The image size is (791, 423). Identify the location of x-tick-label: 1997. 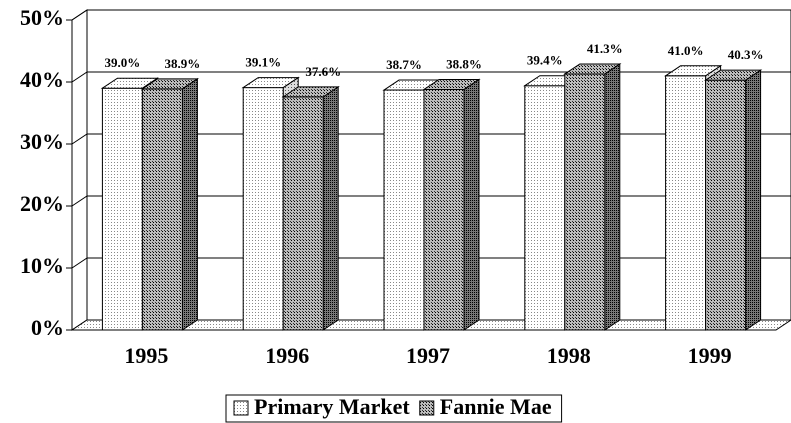
(428, 355).